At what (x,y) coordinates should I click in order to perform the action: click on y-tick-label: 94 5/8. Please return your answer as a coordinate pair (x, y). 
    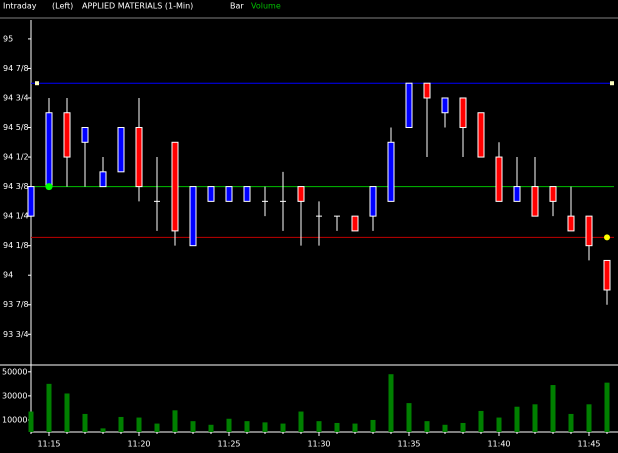
    Looking at the image, I should click on (16, 127).